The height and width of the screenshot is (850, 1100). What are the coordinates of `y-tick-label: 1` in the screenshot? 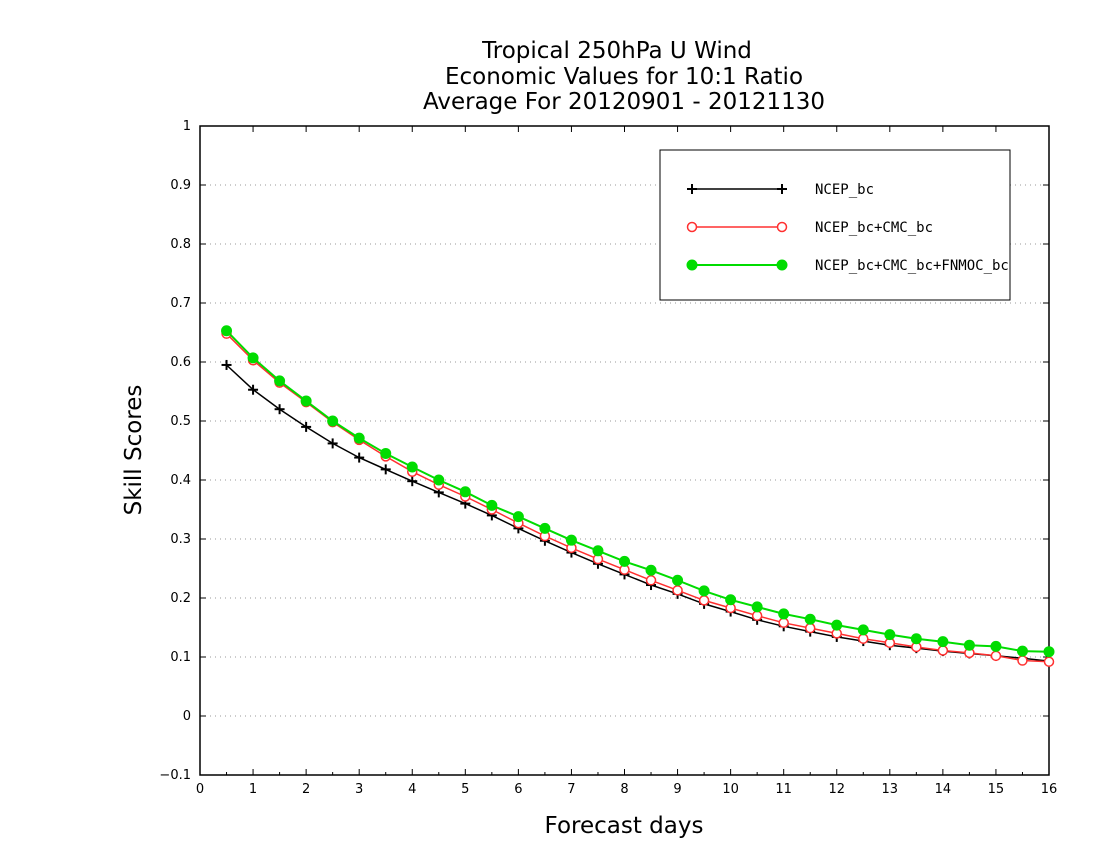 It's located at (187, 126).